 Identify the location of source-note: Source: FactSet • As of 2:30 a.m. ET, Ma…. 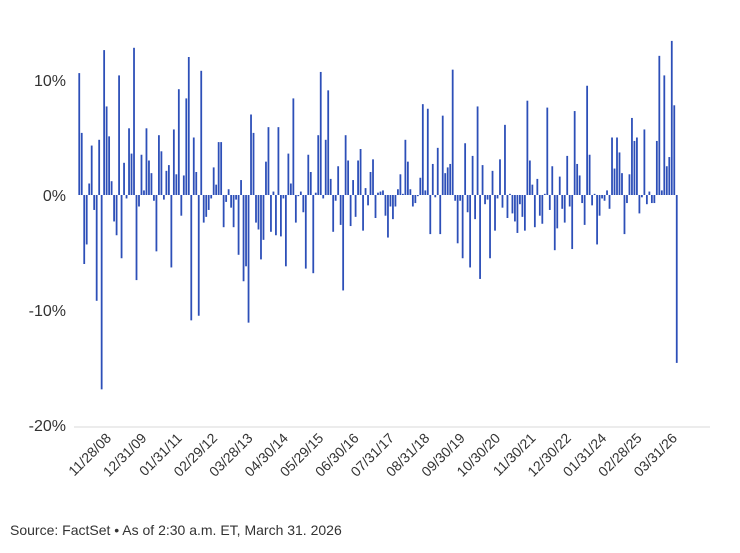
(176, 530).